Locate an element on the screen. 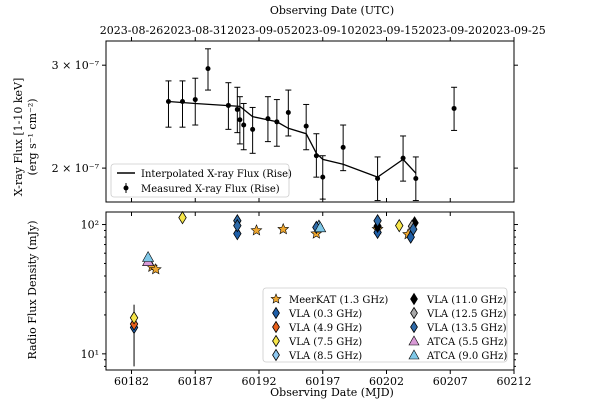  legend-label-vla-75: VLA (7.5 GHz) is located at coordinates (325, 342).